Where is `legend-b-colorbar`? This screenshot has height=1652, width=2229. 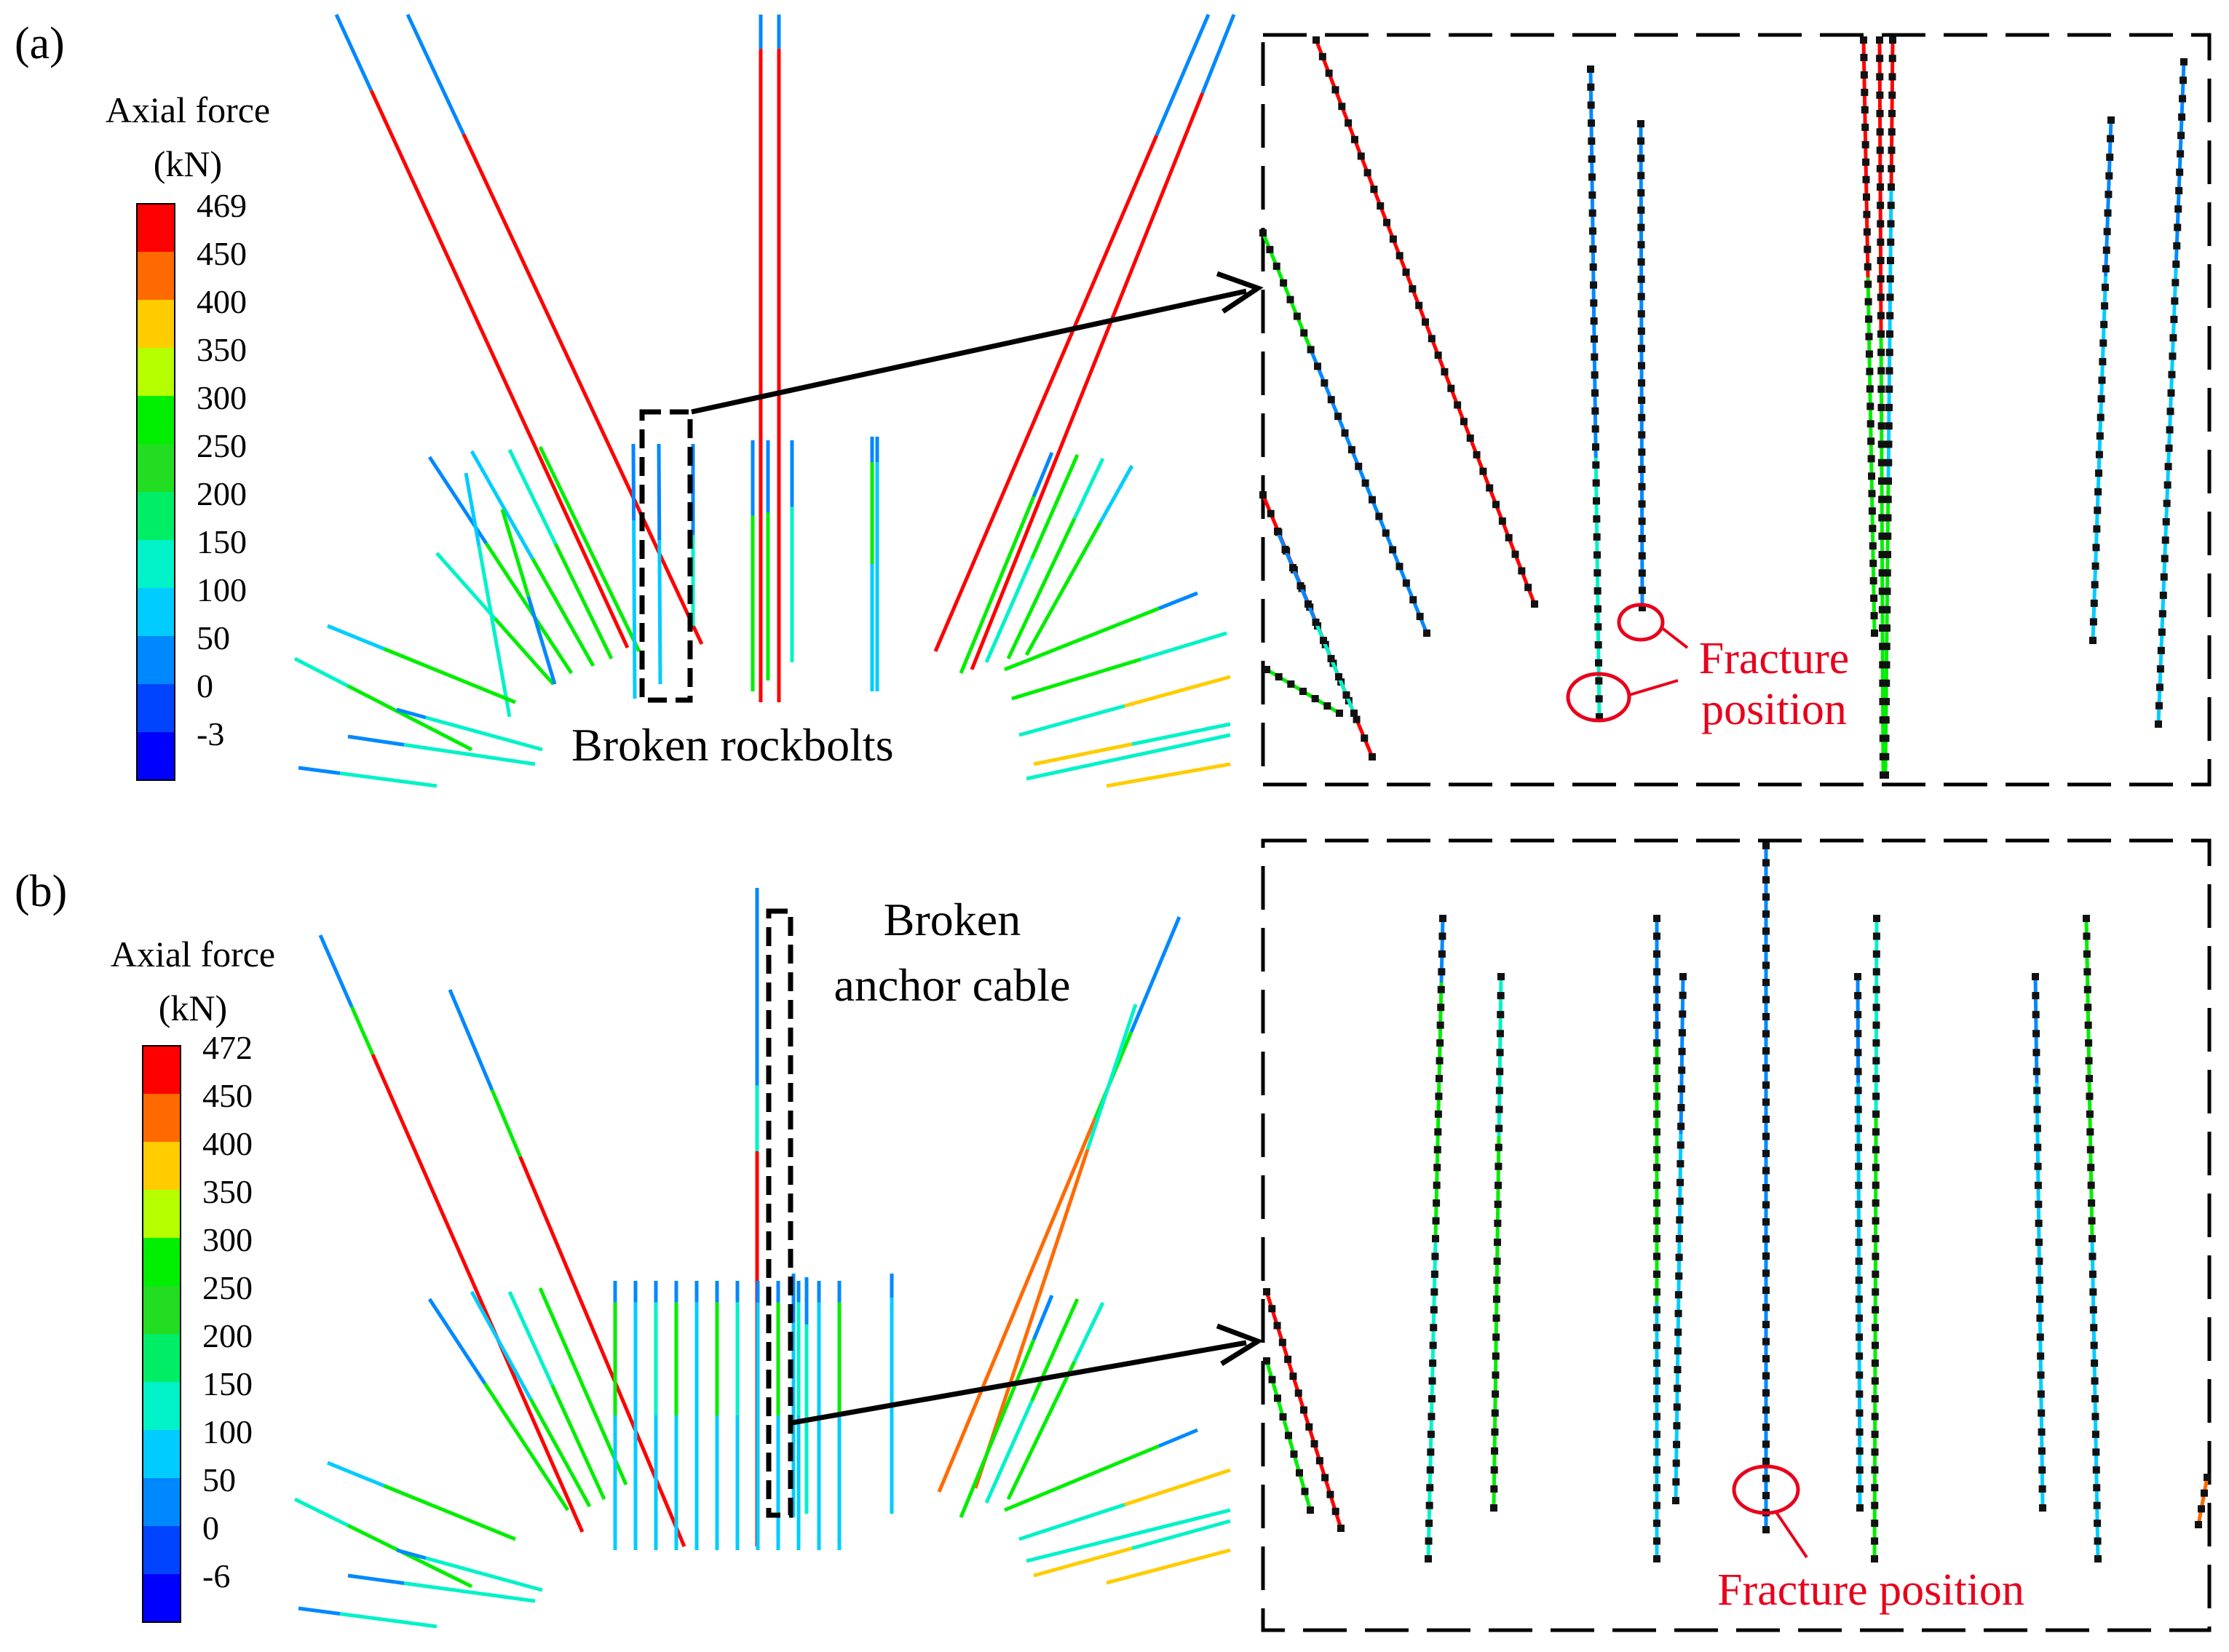 legend-b-colorbar is located at coordinates (161, 1334).